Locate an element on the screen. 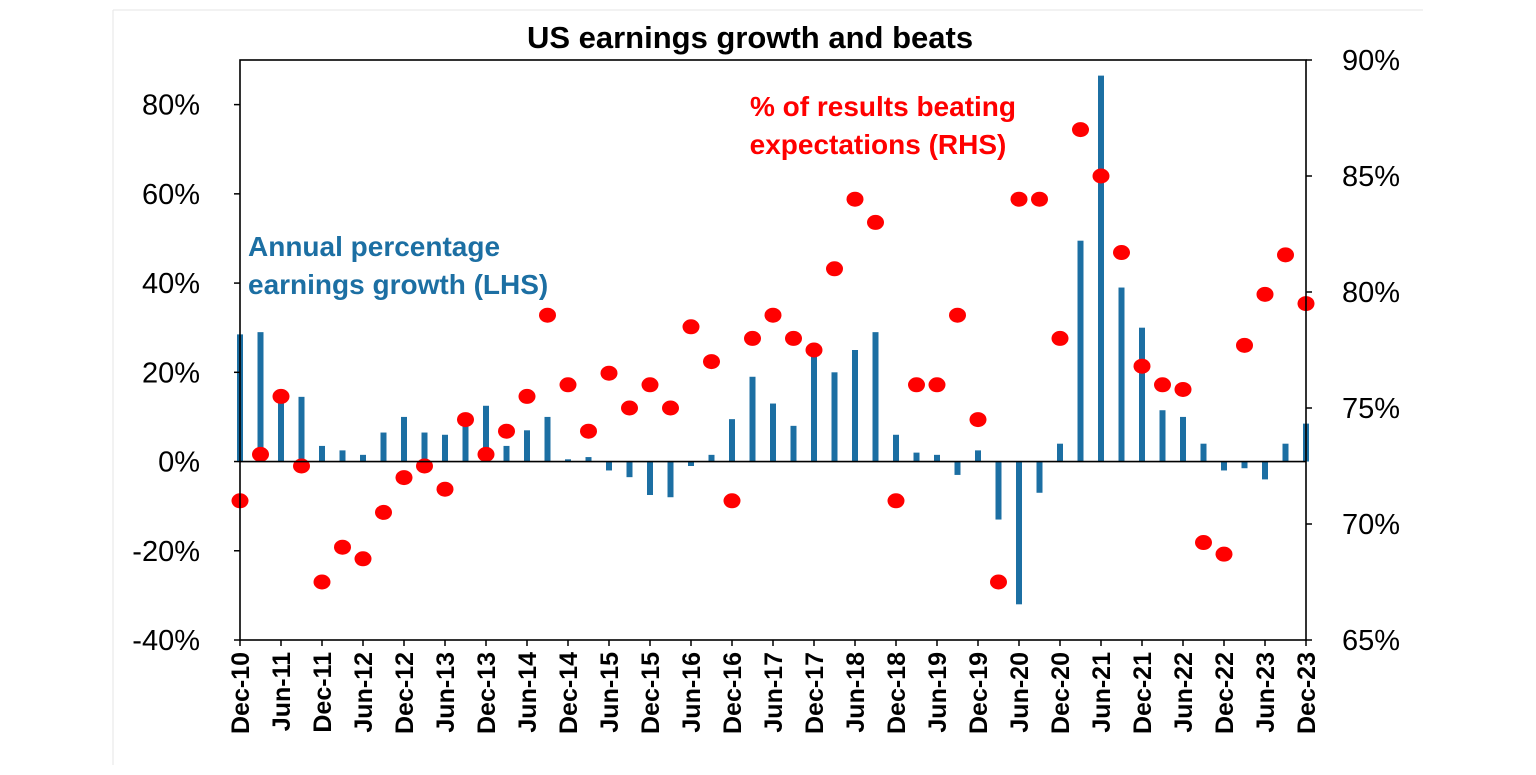 The width and height of the screenshot is (1536, 775). x-axis-tick-label: Jun-16 is located at coordinates (692, 692).